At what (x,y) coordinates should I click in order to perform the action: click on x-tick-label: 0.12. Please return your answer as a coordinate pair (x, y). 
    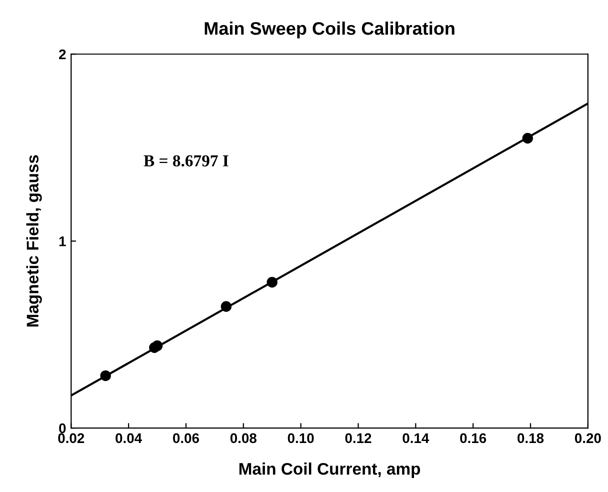
    Looking at the image, I should click on (358, 438).